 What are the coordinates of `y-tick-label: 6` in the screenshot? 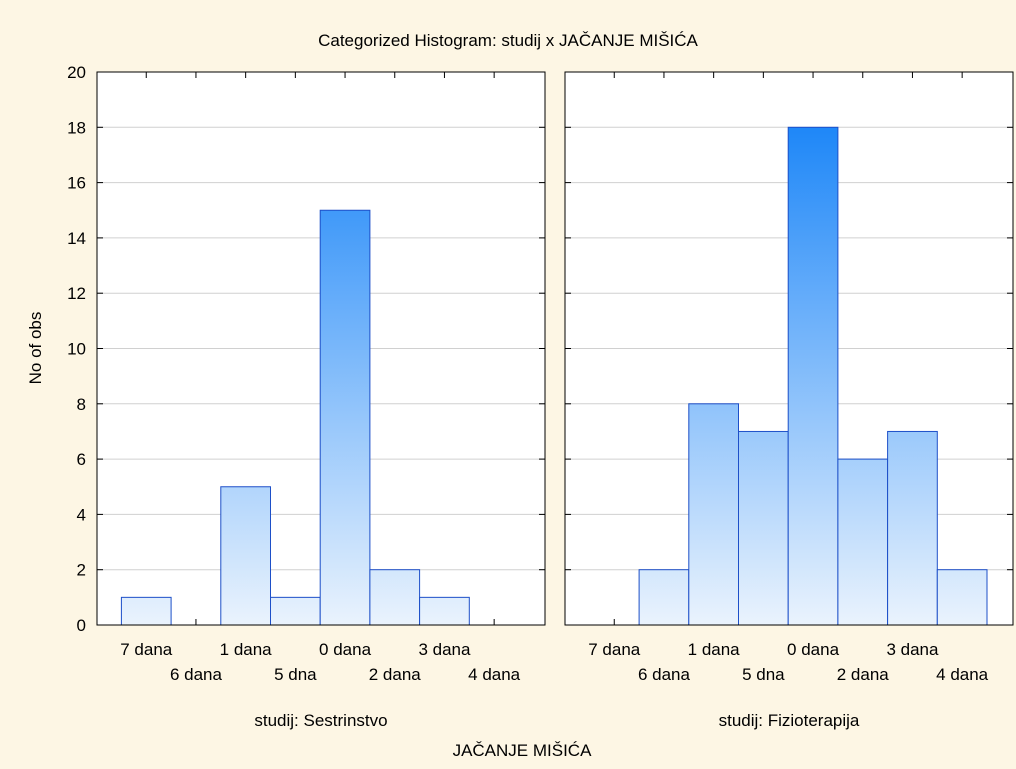 It's located at (81, 459).